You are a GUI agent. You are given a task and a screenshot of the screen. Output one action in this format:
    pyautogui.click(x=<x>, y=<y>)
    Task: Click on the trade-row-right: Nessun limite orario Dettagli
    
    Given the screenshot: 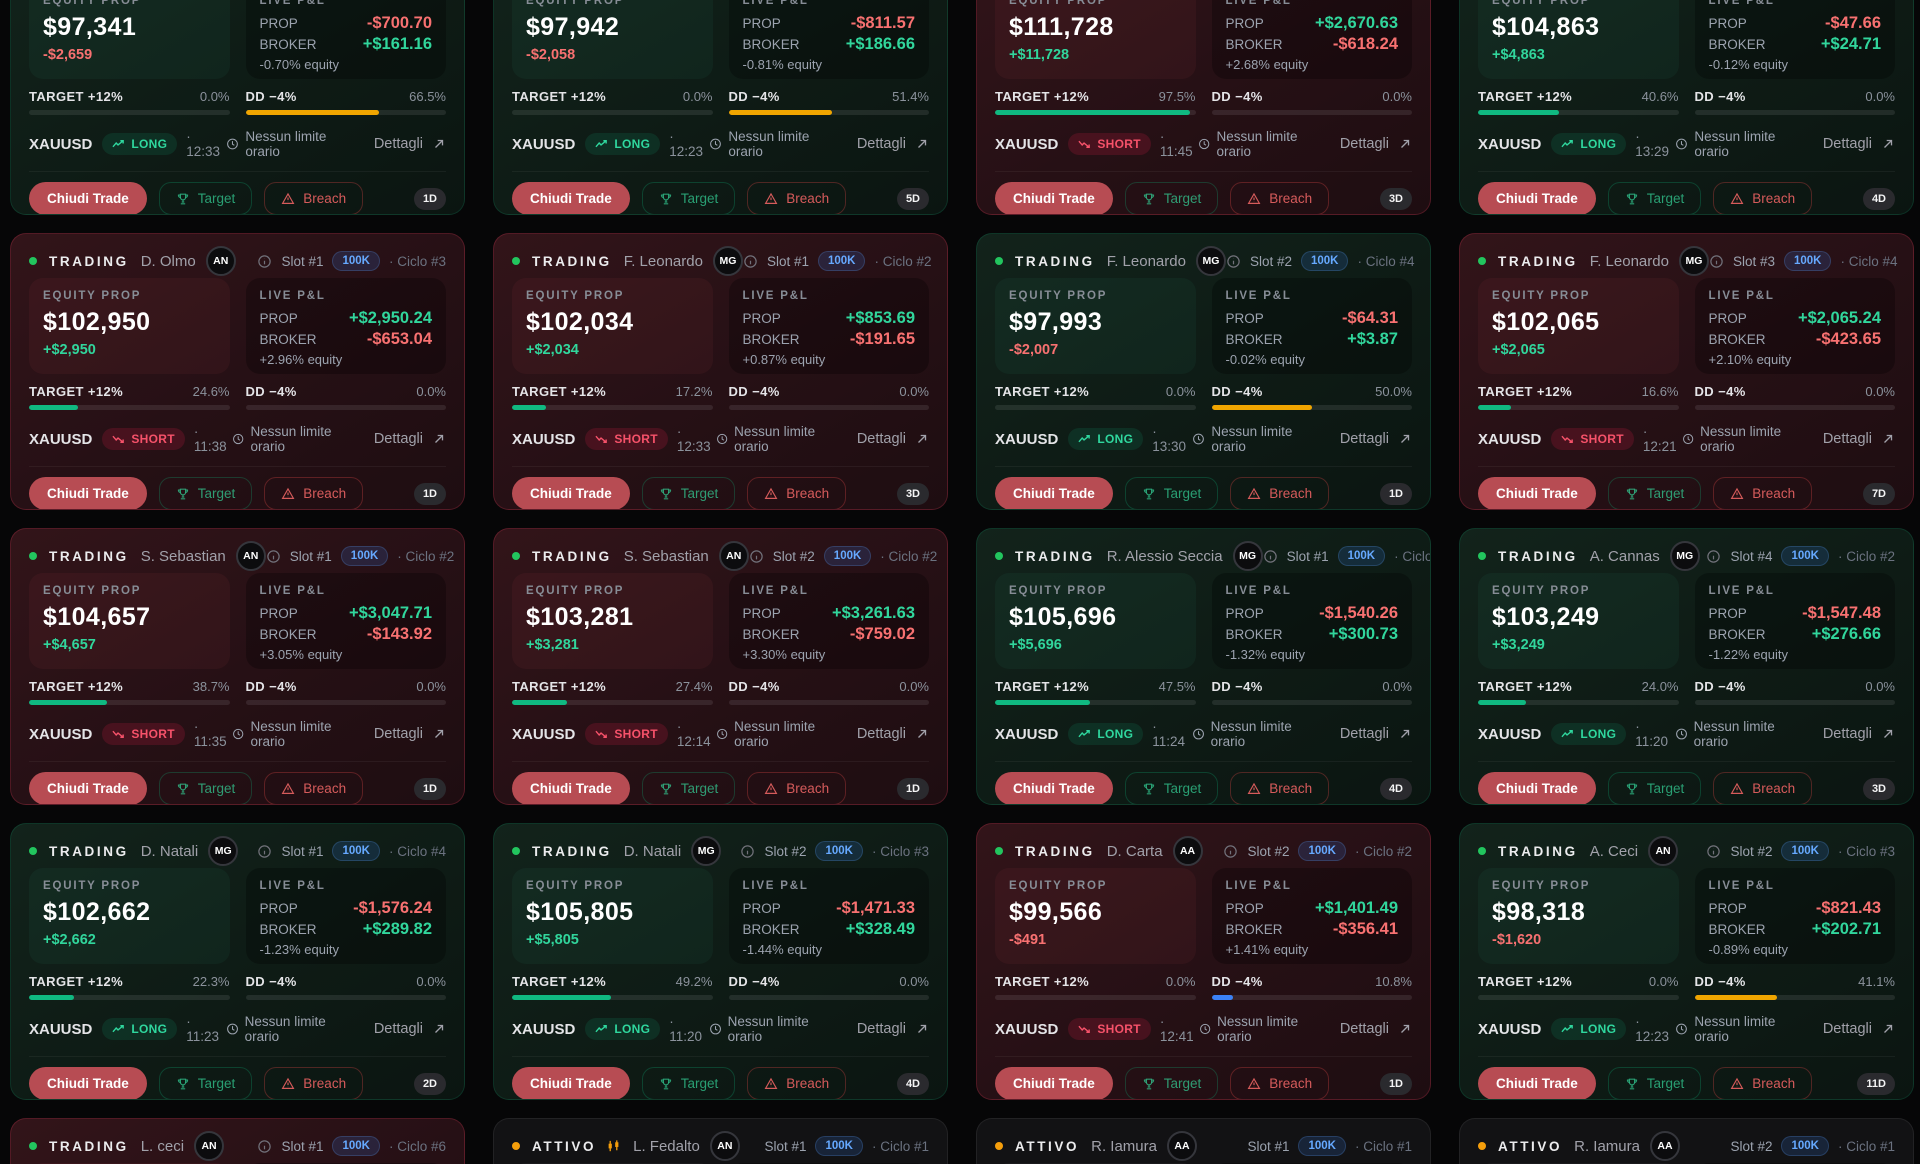 What is the action you would take?
    pyautogui.click(x=819, y=1029)
    